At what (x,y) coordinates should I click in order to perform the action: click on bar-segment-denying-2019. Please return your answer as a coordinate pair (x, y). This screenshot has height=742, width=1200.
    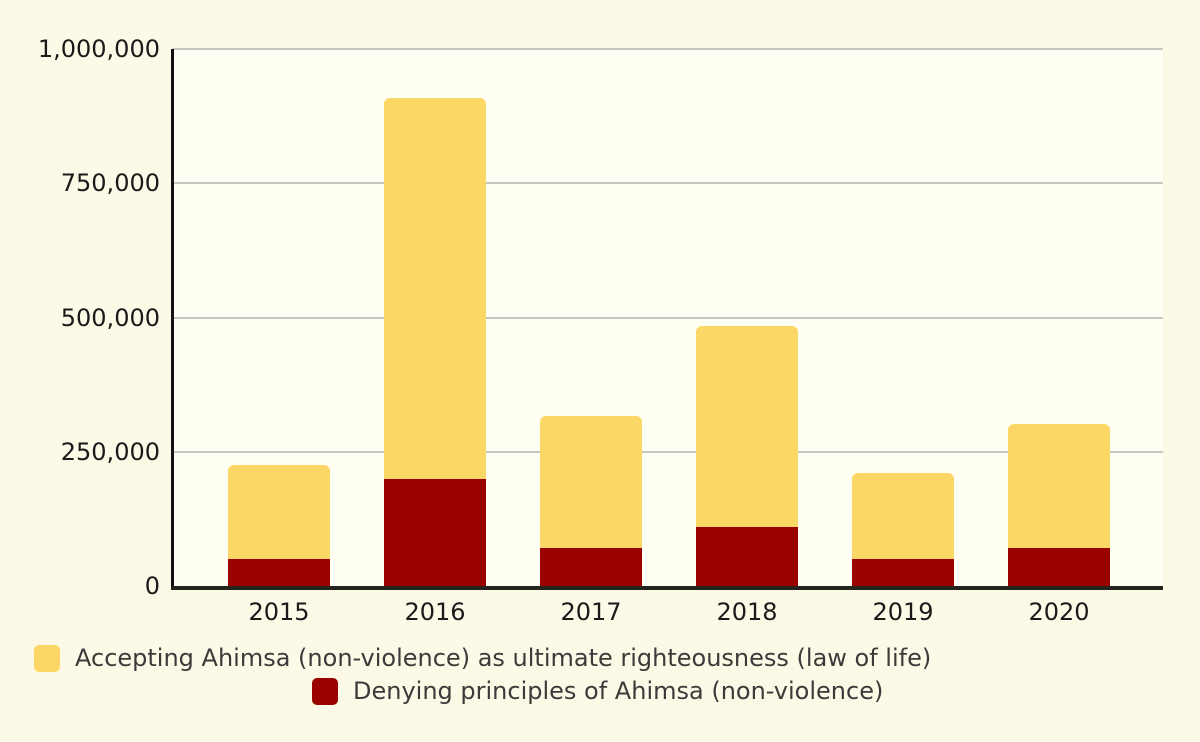
    Looking at the image, I should click on (903, 572).